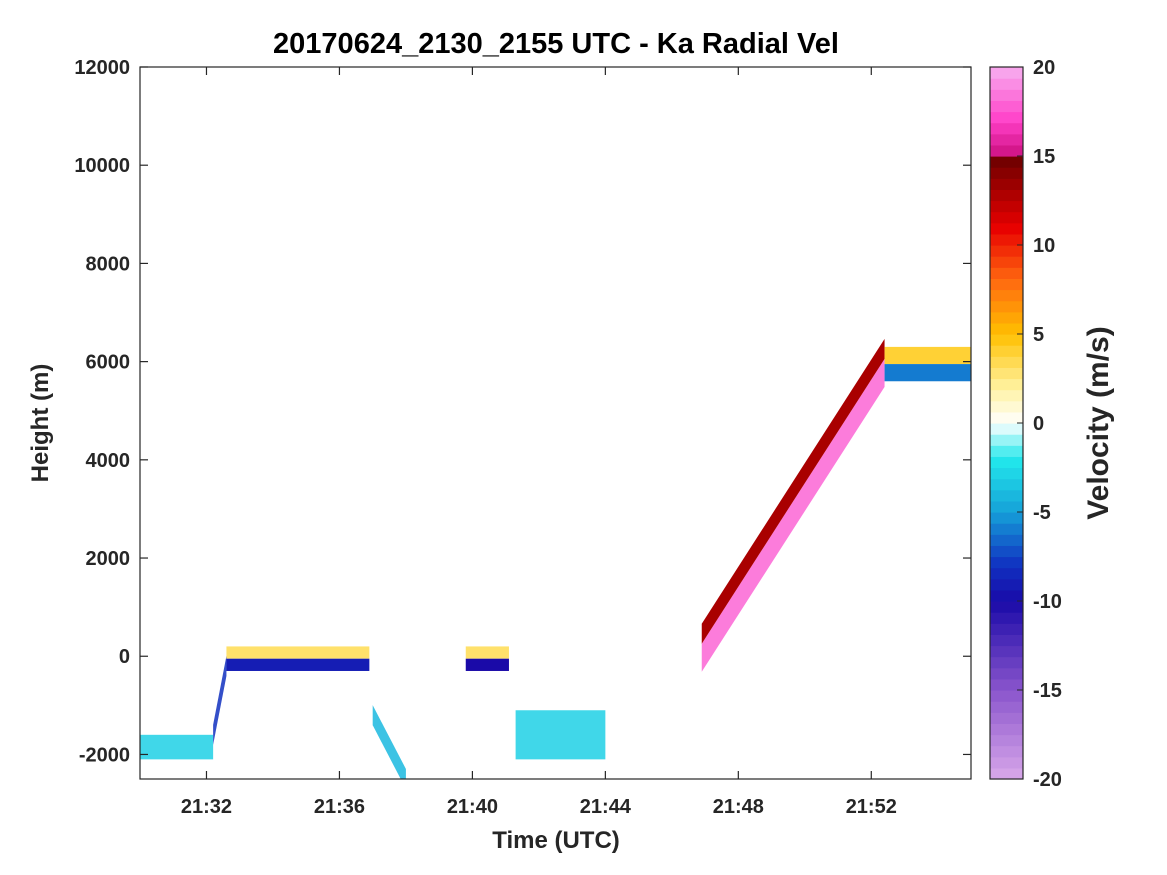 The height and width of the screenshot is (875, 1167). Describe the element at coordinates (1047, 602) in the screenshot. I see `colorbar-tick-label: -10` at that location.